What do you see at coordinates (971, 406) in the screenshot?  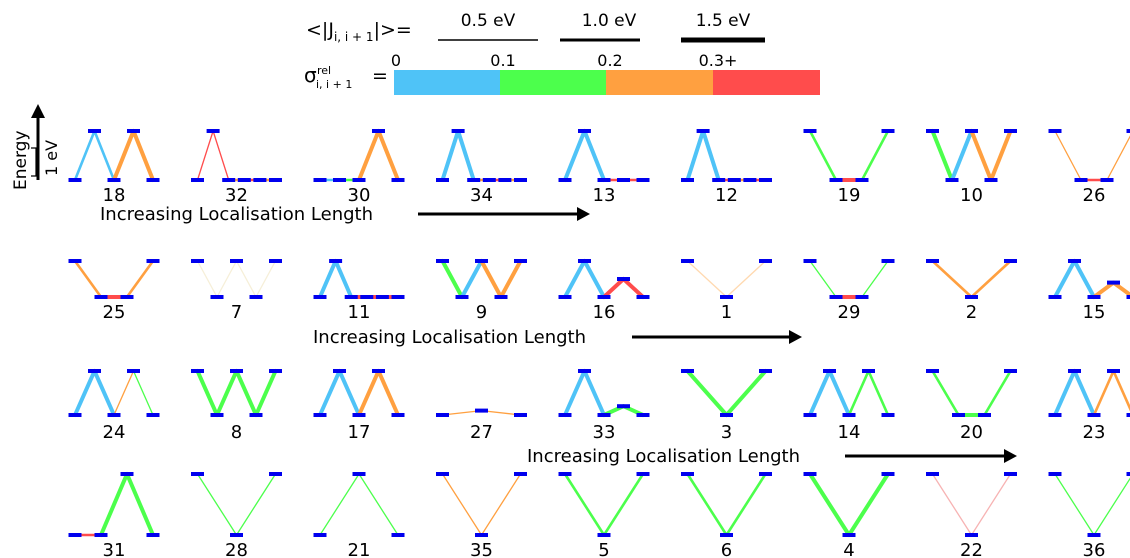 I see `motif-20: 20` at bounding box center [971, 406].